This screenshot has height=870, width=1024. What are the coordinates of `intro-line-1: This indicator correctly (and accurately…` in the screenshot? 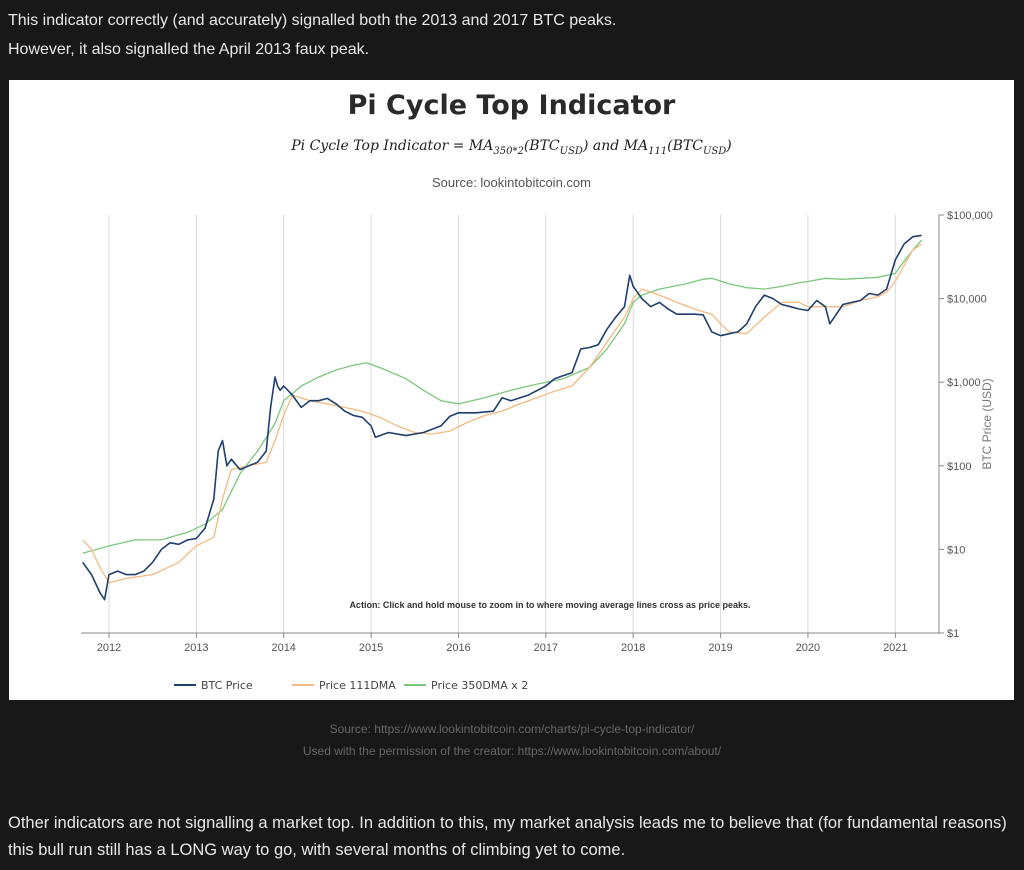 It's located at (312, 20).